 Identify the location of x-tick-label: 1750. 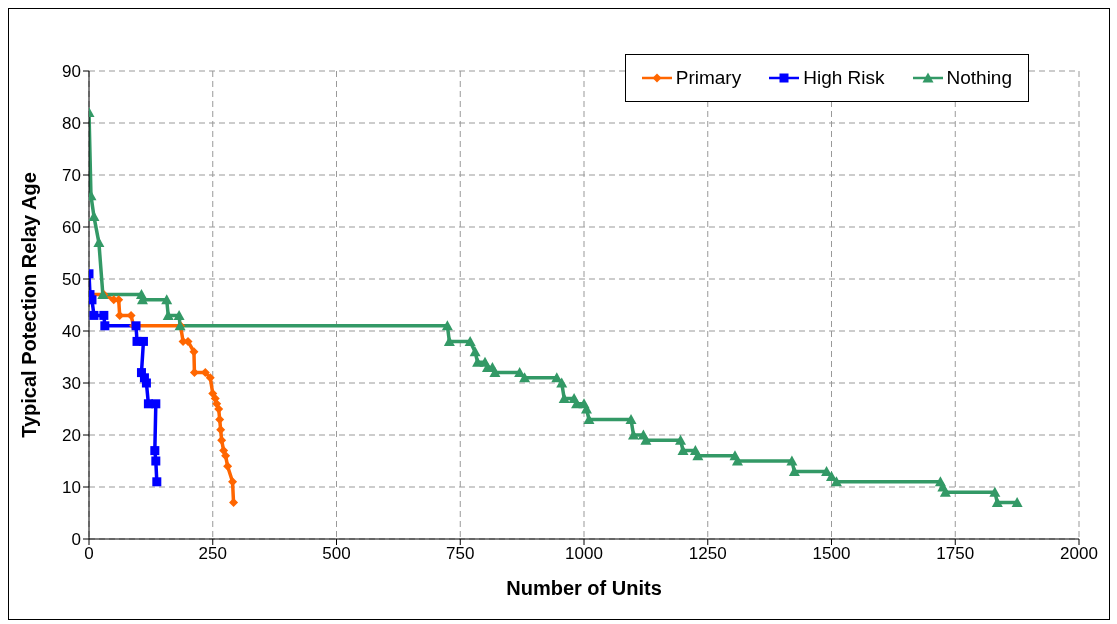
(955, 554).